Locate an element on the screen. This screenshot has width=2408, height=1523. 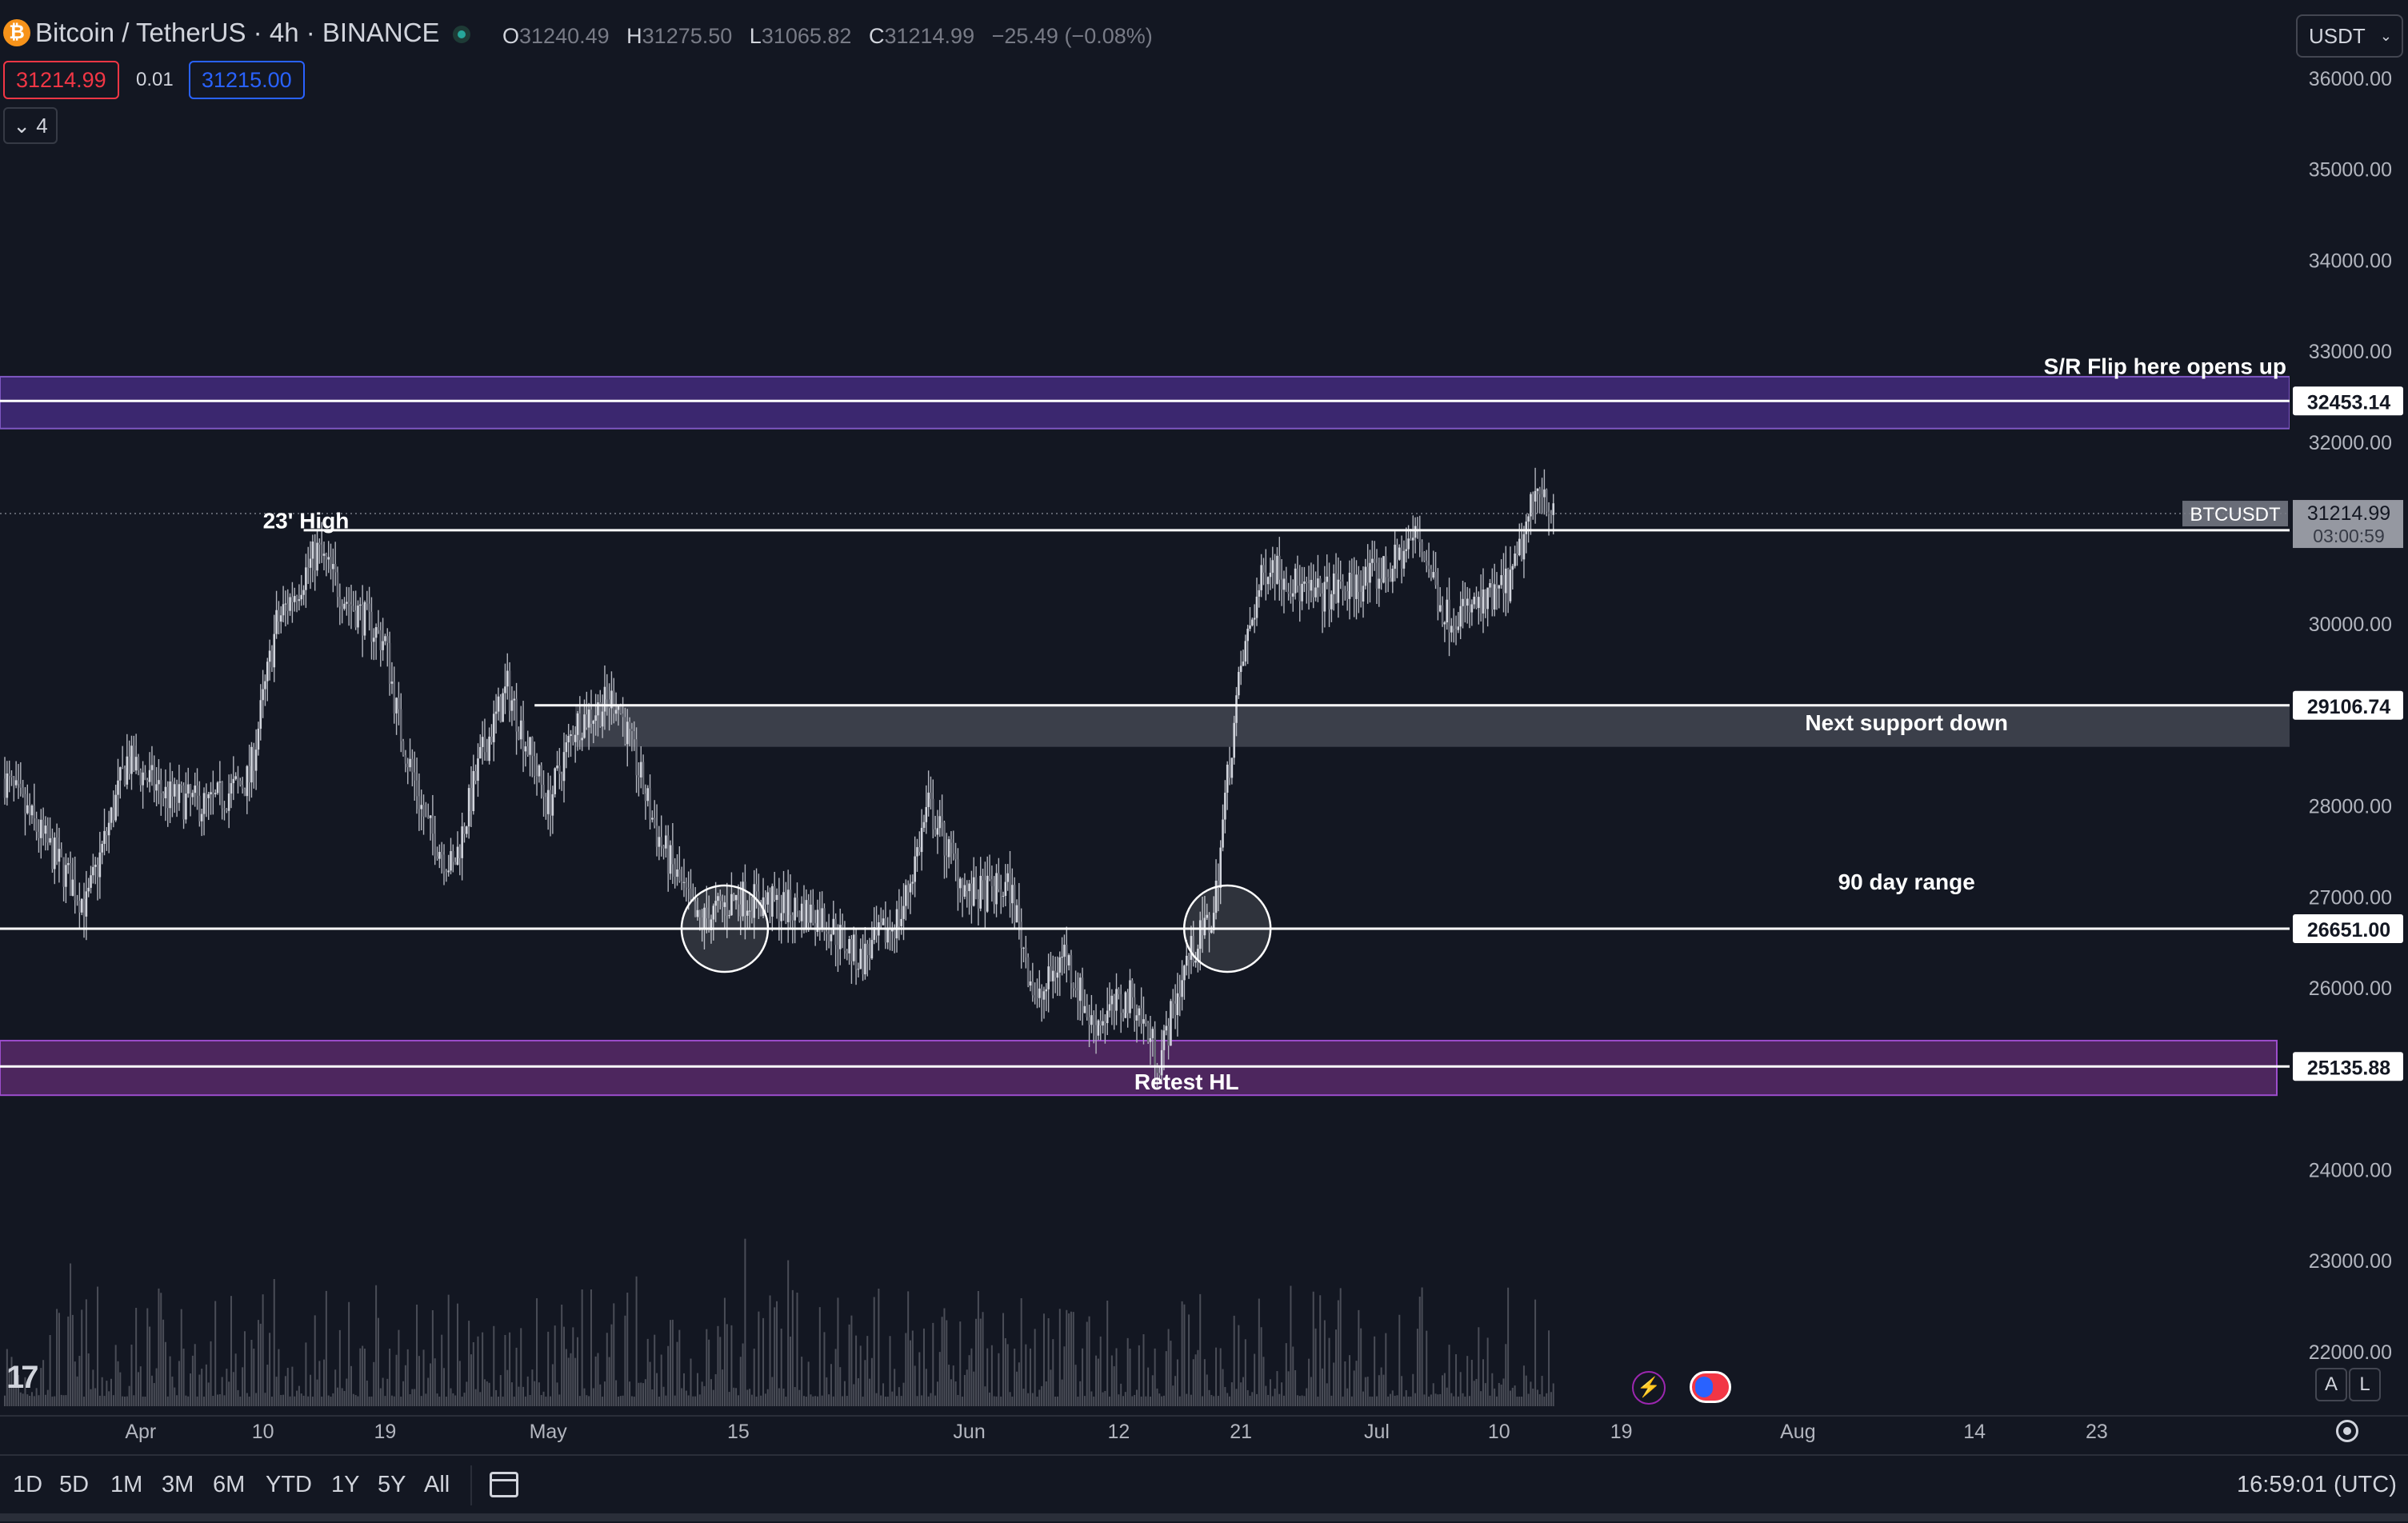
us-flag-icon is located at coordinates (1710, 1387).